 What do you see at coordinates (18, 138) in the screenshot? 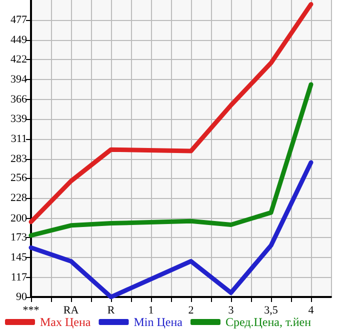
I see `y-tick-label: 311` at bounding box center [18, 138].